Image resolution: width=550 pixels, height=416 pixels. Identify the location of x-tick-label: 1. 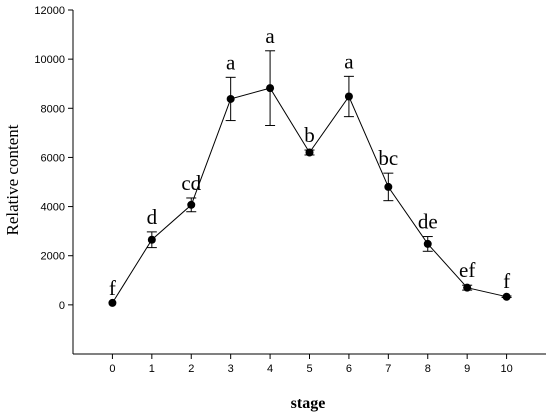
(152, 369).